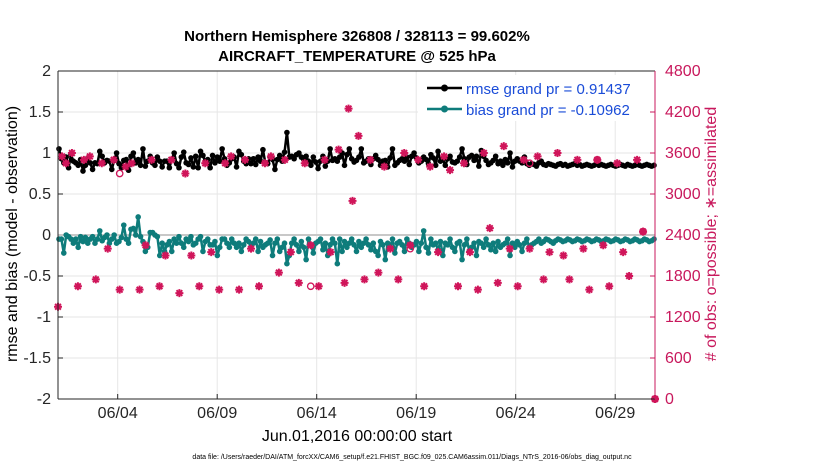 The width and height of the screenshot is (830, 470). I want to click on y-axis-label: rmse and bias (model - observation), so click(12, 234).